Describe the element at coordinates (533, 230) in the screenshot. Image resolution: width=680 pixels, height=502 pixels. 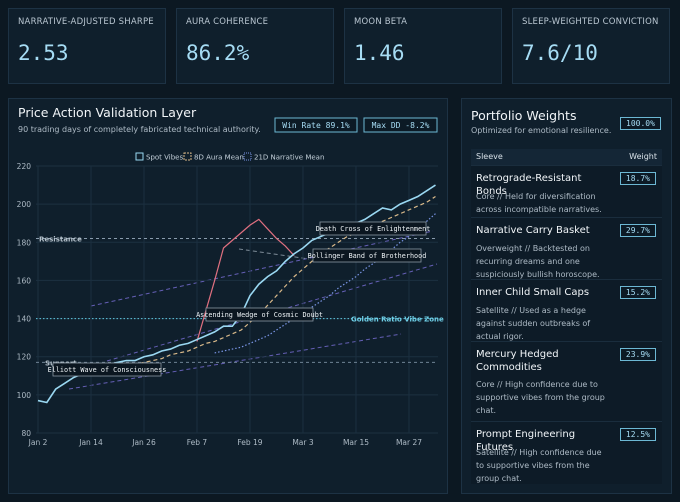
I see `sleeve-name: Narrative Carry Basket` at that location.